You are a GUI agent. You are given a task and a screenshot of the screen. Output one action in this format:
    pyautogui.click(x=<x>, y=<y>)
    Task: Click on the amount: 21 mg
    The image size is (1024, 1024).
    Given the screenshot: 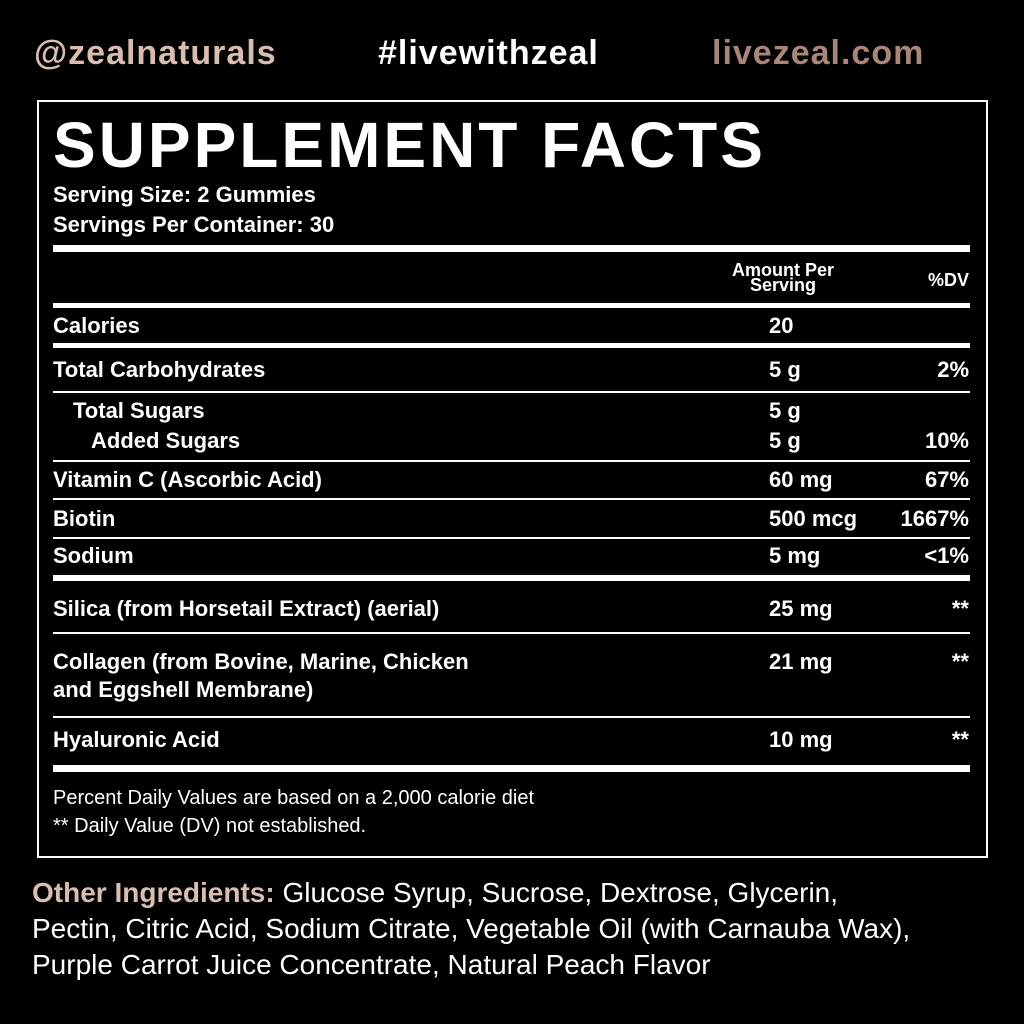 What is the action you would take?
    pyautogui.click(x=801, y=661)
    